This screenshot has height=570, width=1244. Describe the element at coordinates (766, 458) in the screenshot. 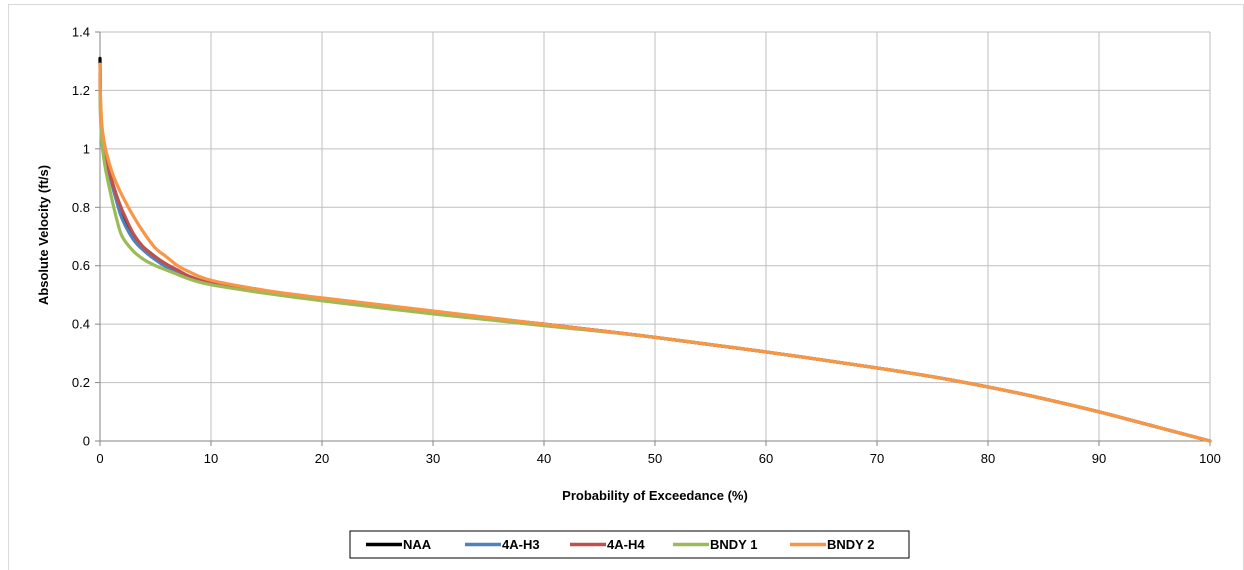

I see `x-tick-label: 60` at that location.